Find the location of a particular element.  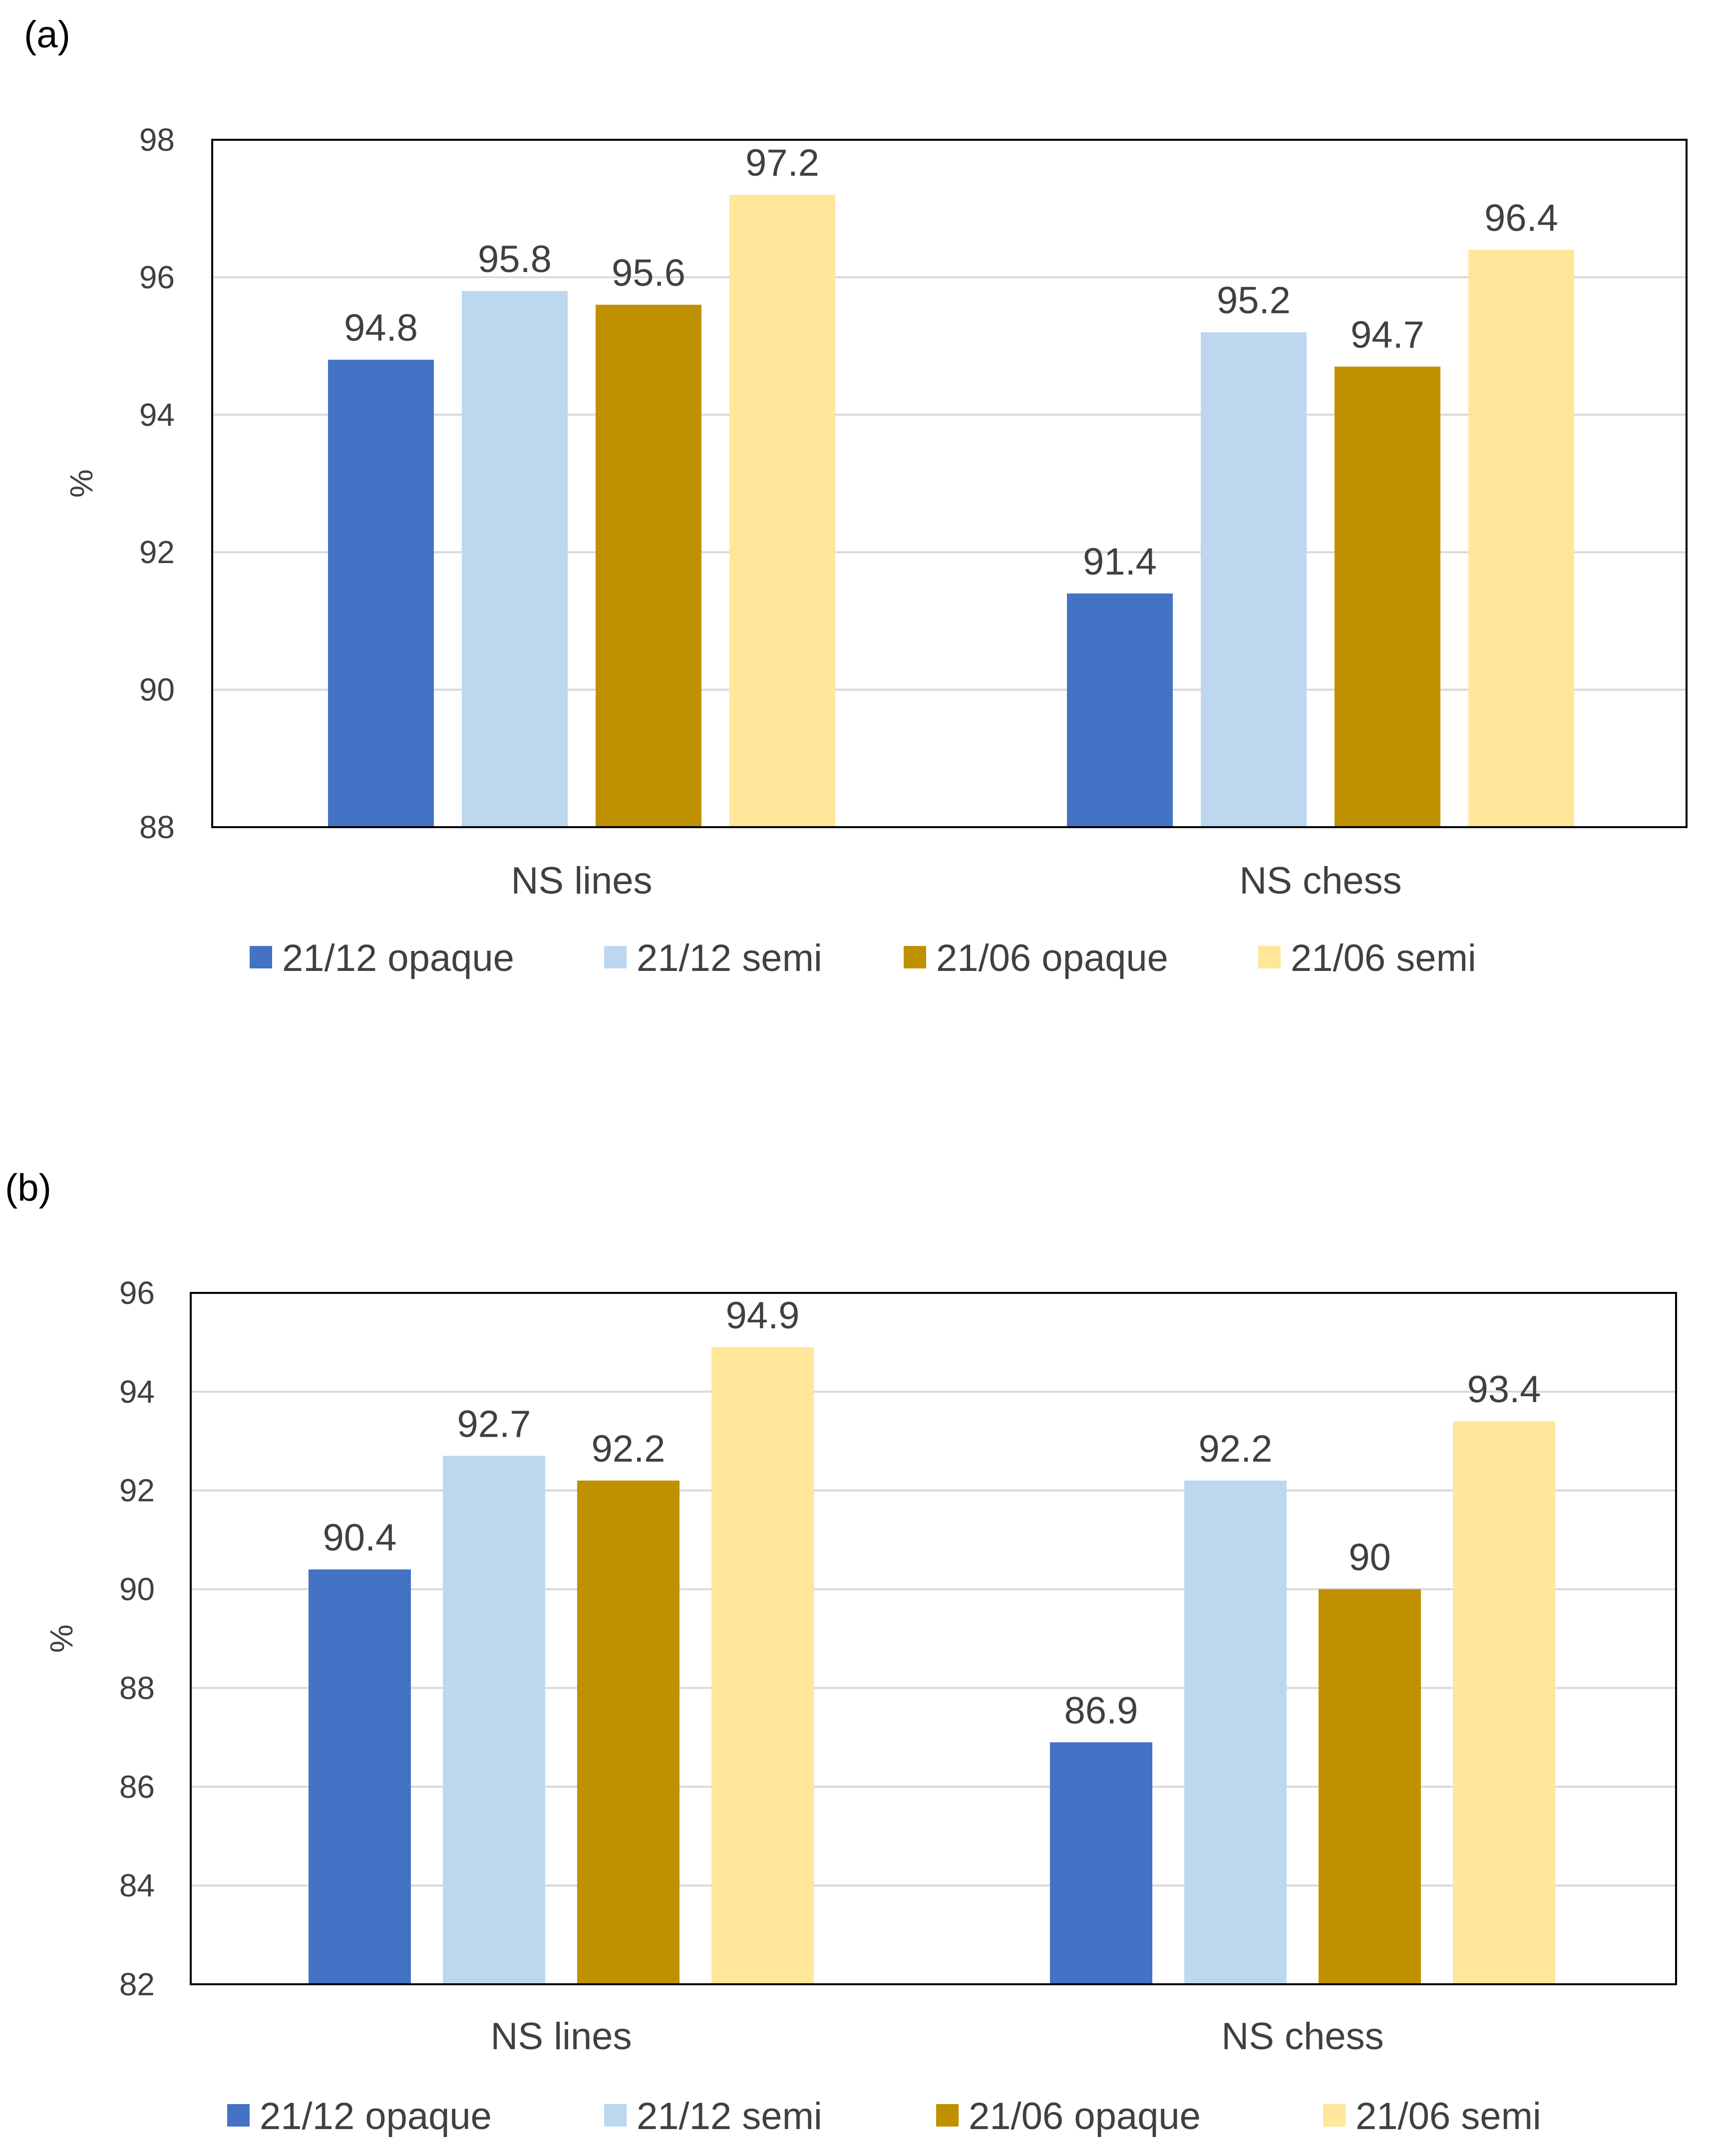

y-tick-label: 98 is located at coordinates (157, 140).